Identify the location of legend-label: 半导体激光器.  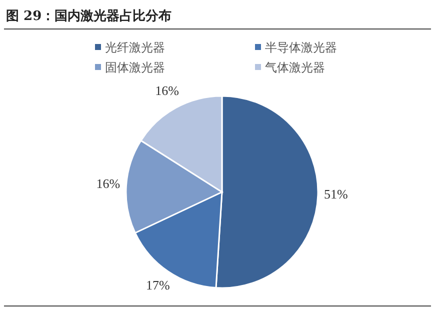
(301, 47).